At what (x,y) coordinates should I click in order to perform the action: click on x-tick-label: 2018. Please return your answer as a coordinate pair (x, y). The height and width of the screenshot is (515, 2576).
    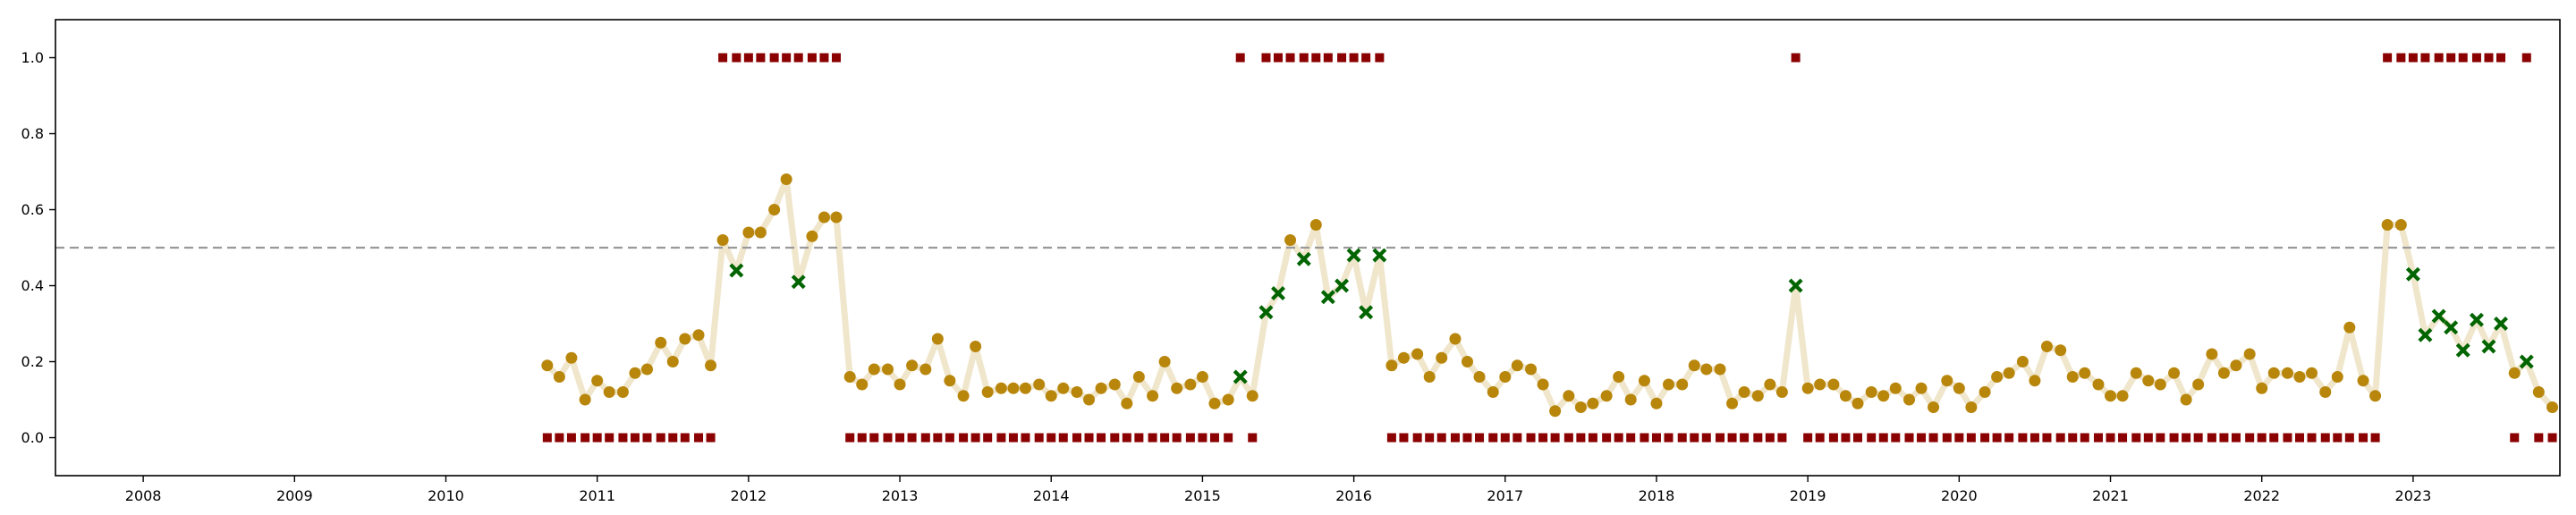
    Looking at the image, I should click on (1657, 495).